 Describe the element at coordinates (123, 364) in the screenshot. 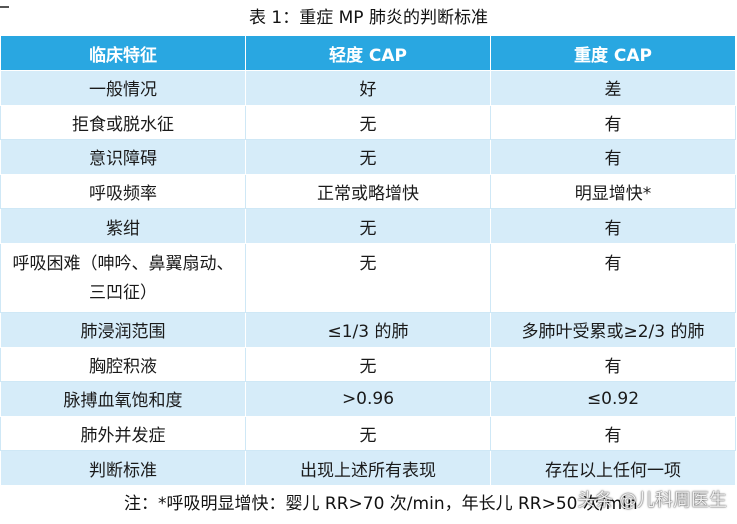

I see `row-feature: 胸腔积液` at that location.